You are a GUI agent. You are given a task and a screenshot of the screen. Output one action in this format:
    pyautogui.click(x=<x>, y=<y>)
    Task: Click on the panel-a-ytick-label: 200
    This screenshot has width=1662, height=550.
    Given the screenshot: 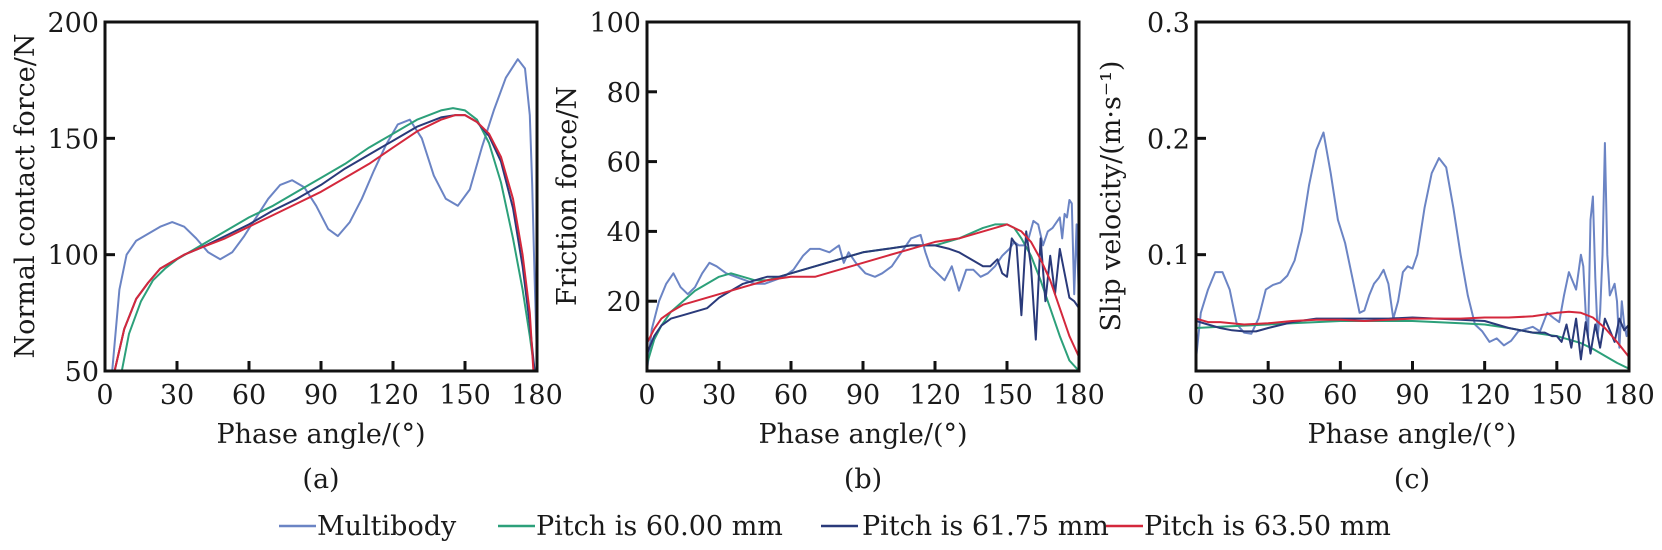 What is the action you would take?
    pyautogui.click(x=73, y=23)
    